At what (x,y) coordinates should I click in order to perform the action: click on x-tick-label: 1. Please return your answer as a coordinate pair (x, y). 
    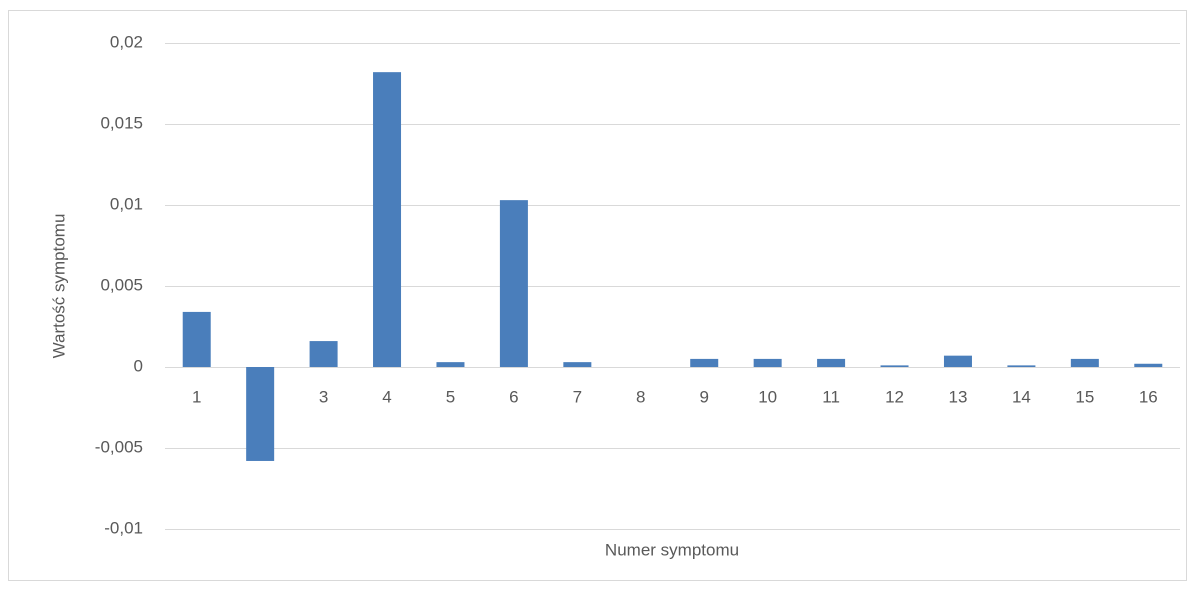
    Looking at the image, I should click on (196, 396).